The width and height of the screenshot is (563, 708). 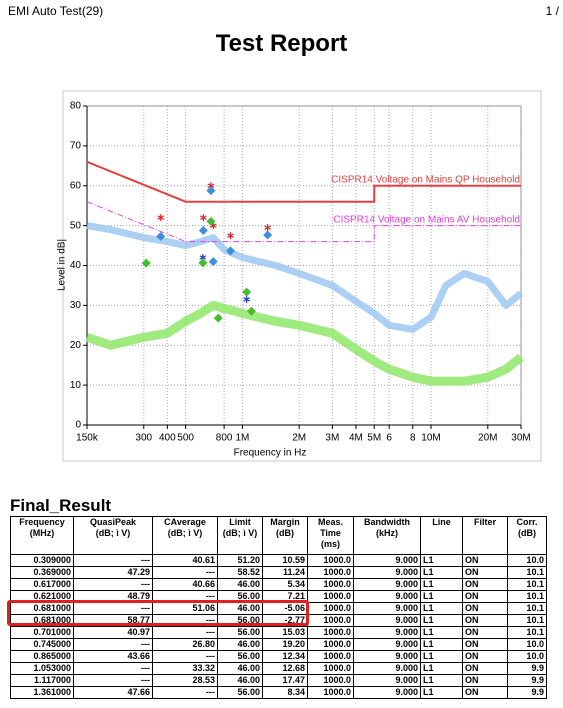 I want to click on table-cell: 5.34, so click(x=285, y=584).